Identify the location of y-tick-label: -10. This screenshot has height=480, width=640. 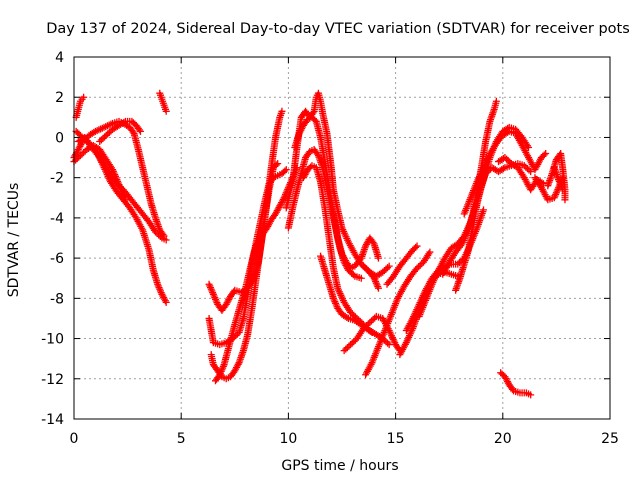
(52, 340).